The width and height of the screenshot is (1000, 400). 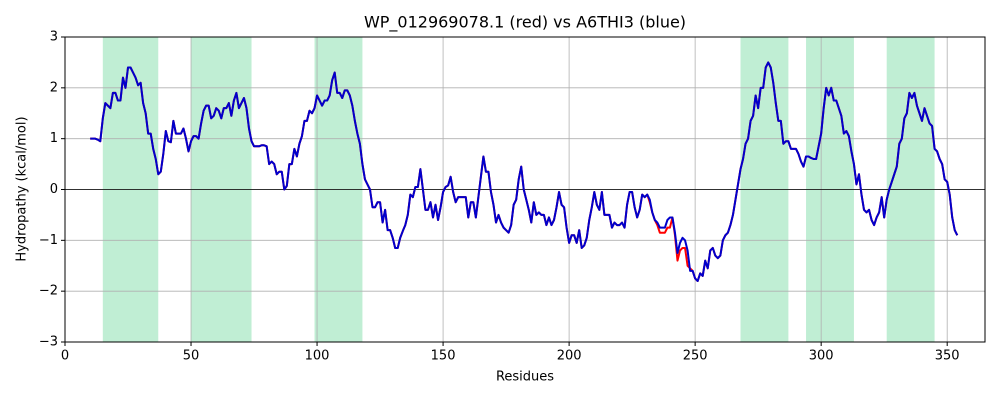 What do you see at coordinates (191, 356) in the screenshot?
I see `x-tick-label: 50` at bounding box center [191, 356].